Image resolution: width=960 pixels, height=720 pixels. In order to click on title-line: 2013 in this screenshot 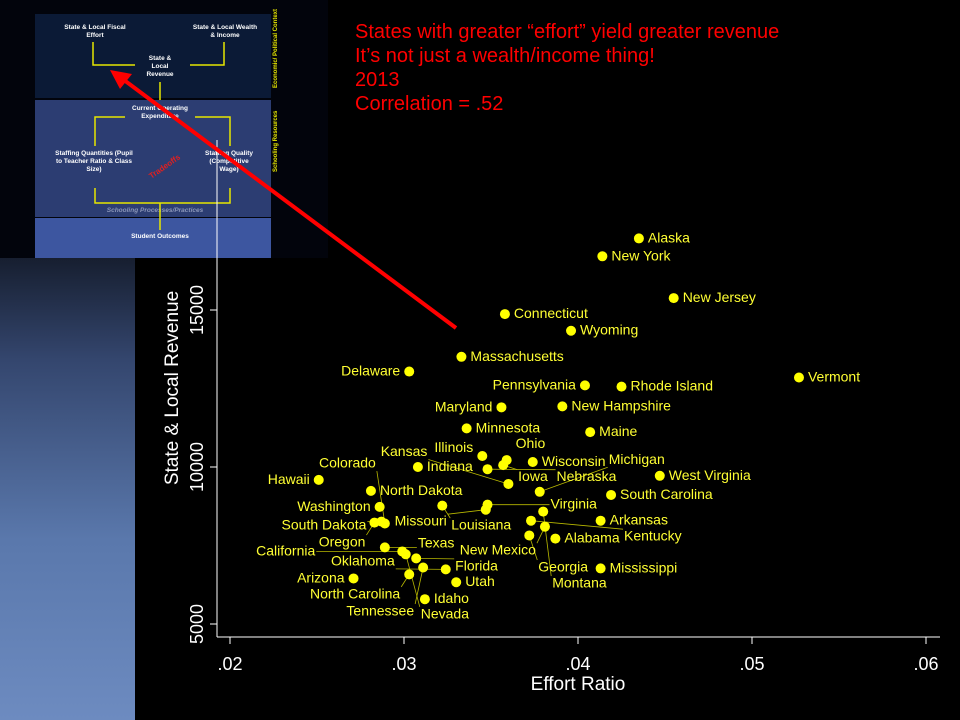, I will do `click(377, 80)`.